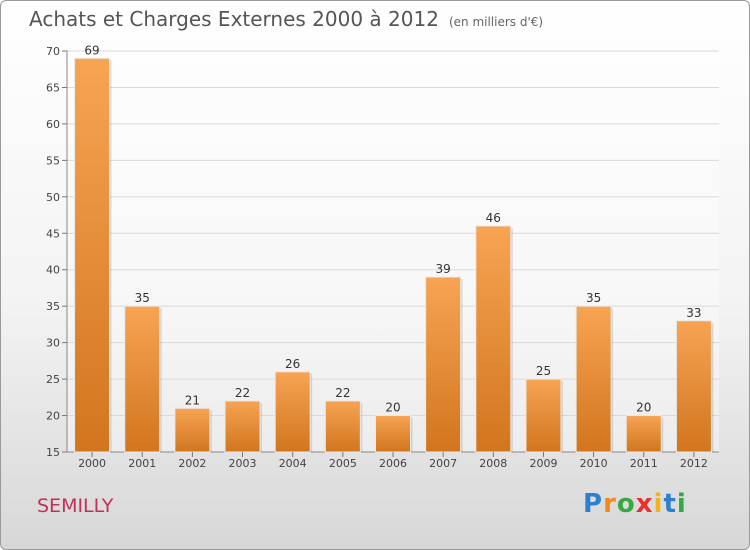 This screenshot has height=550, width=750. What do you see at coordinates (53, 233) in the screenshot?
I see `y-tick-label: 45` at bounding box center [53, 233].